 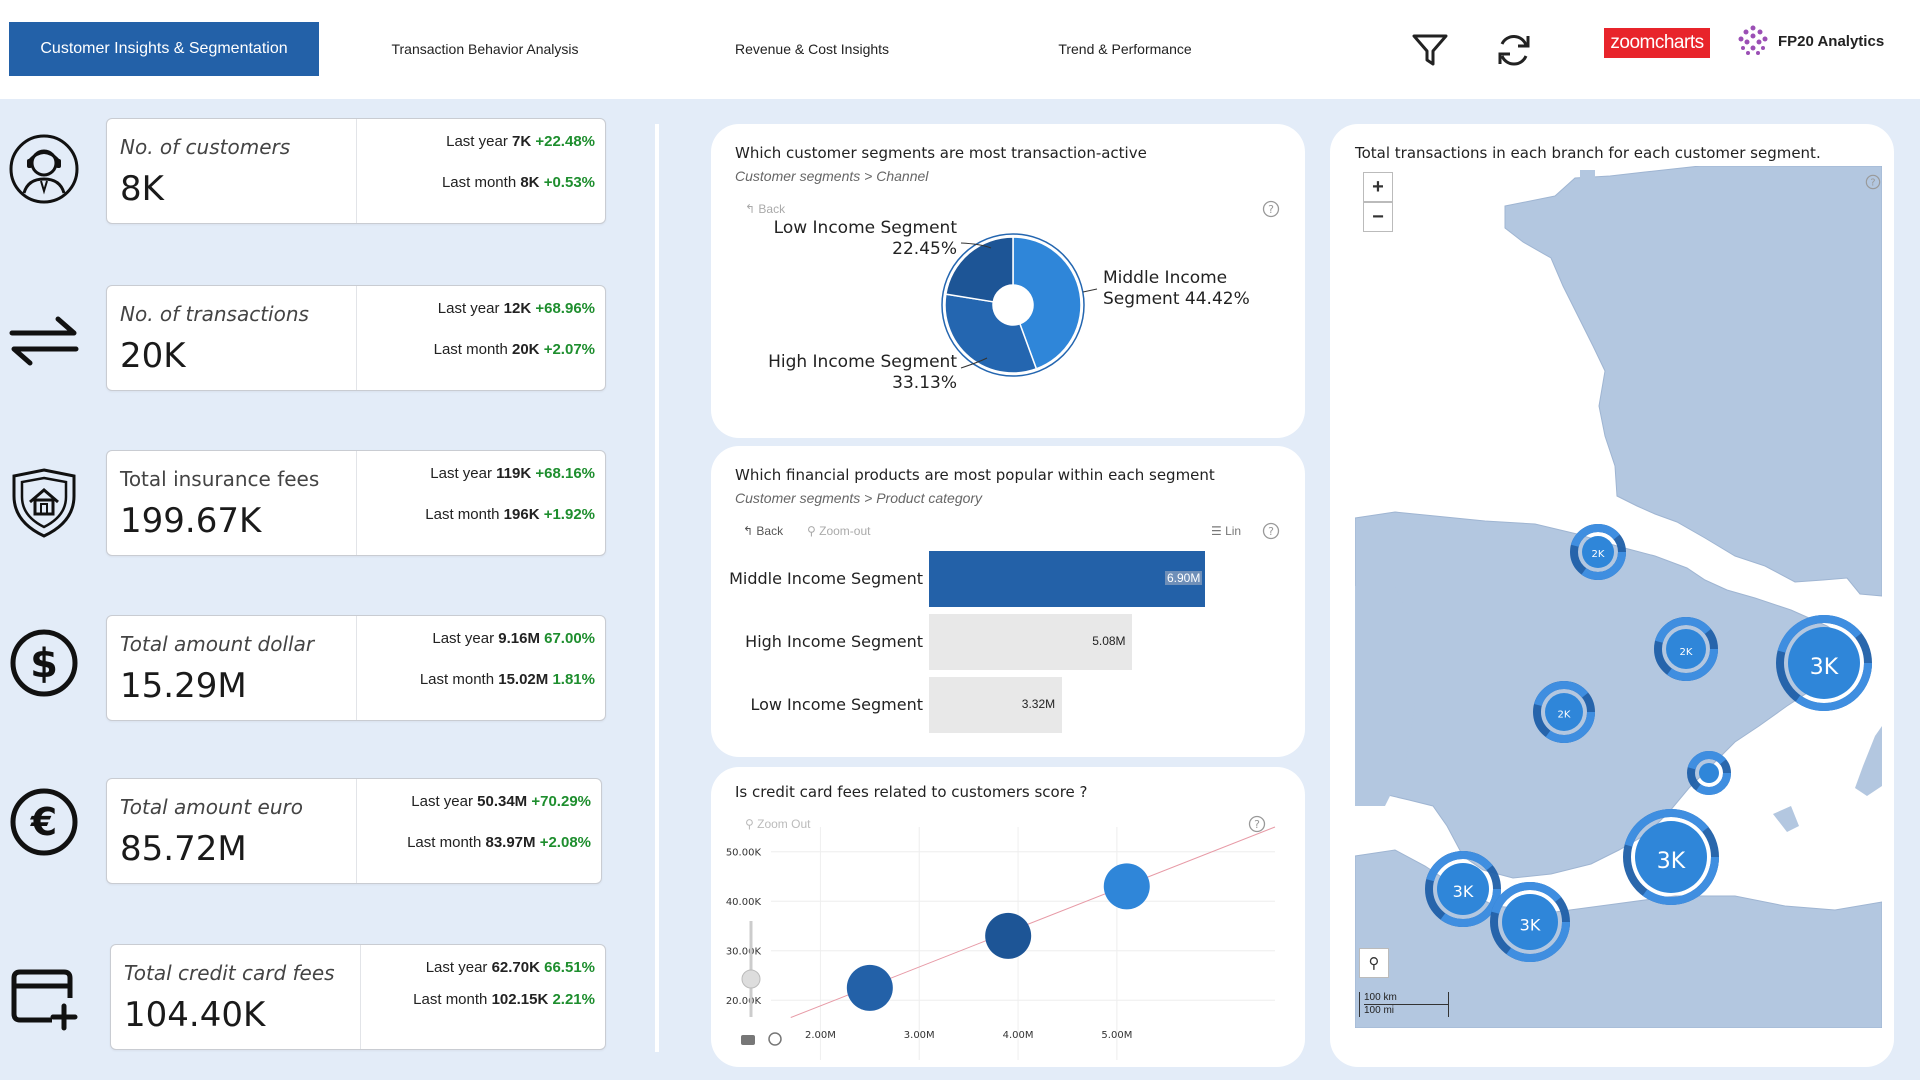 I want to click on tab-trend-performance: Trend & Performance, so click(x=1125, y=49).